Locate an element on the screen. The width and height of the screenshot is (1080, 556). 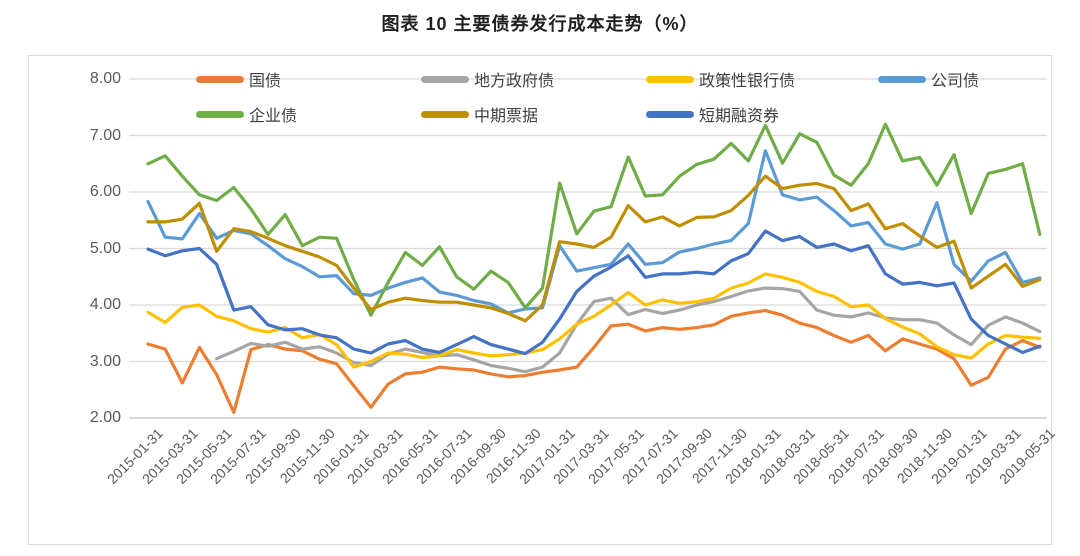
legend-item: 短期融资券 is located at coordinates (712, 114).